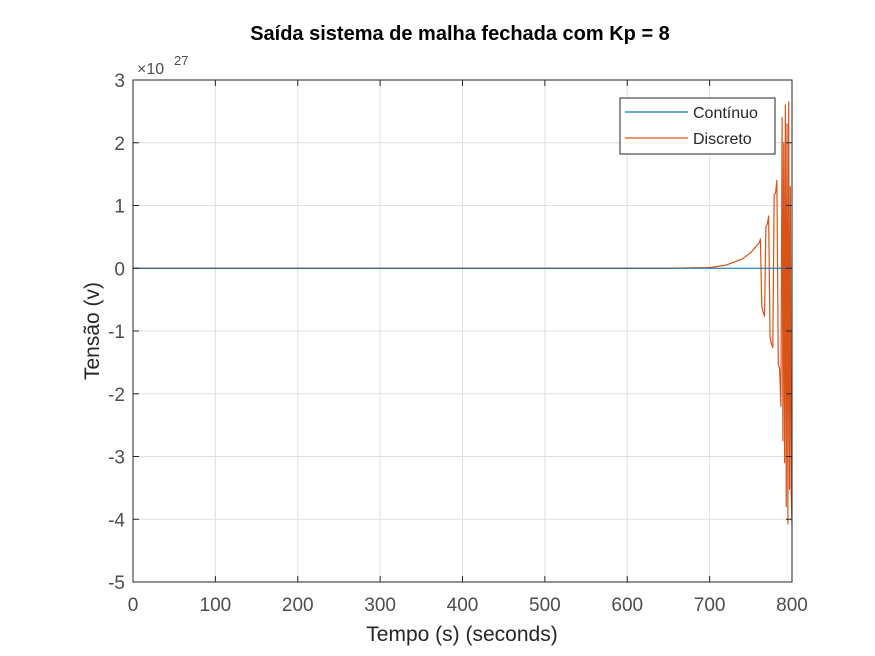 The image size is (875, 656). What do you see at coordinates (116, 583) in the screenshot?
I see `y-tick-label: -5` at bounding box center [116, 583].